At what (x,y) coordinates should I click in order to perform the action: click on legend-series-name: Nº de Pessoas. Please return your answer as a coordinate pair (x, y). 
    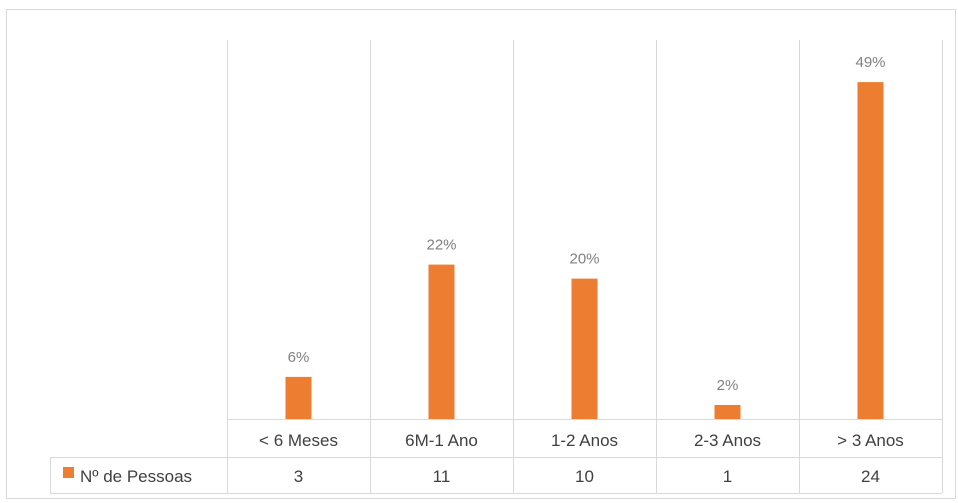
    Looking at the image, I should click on (136, 476).